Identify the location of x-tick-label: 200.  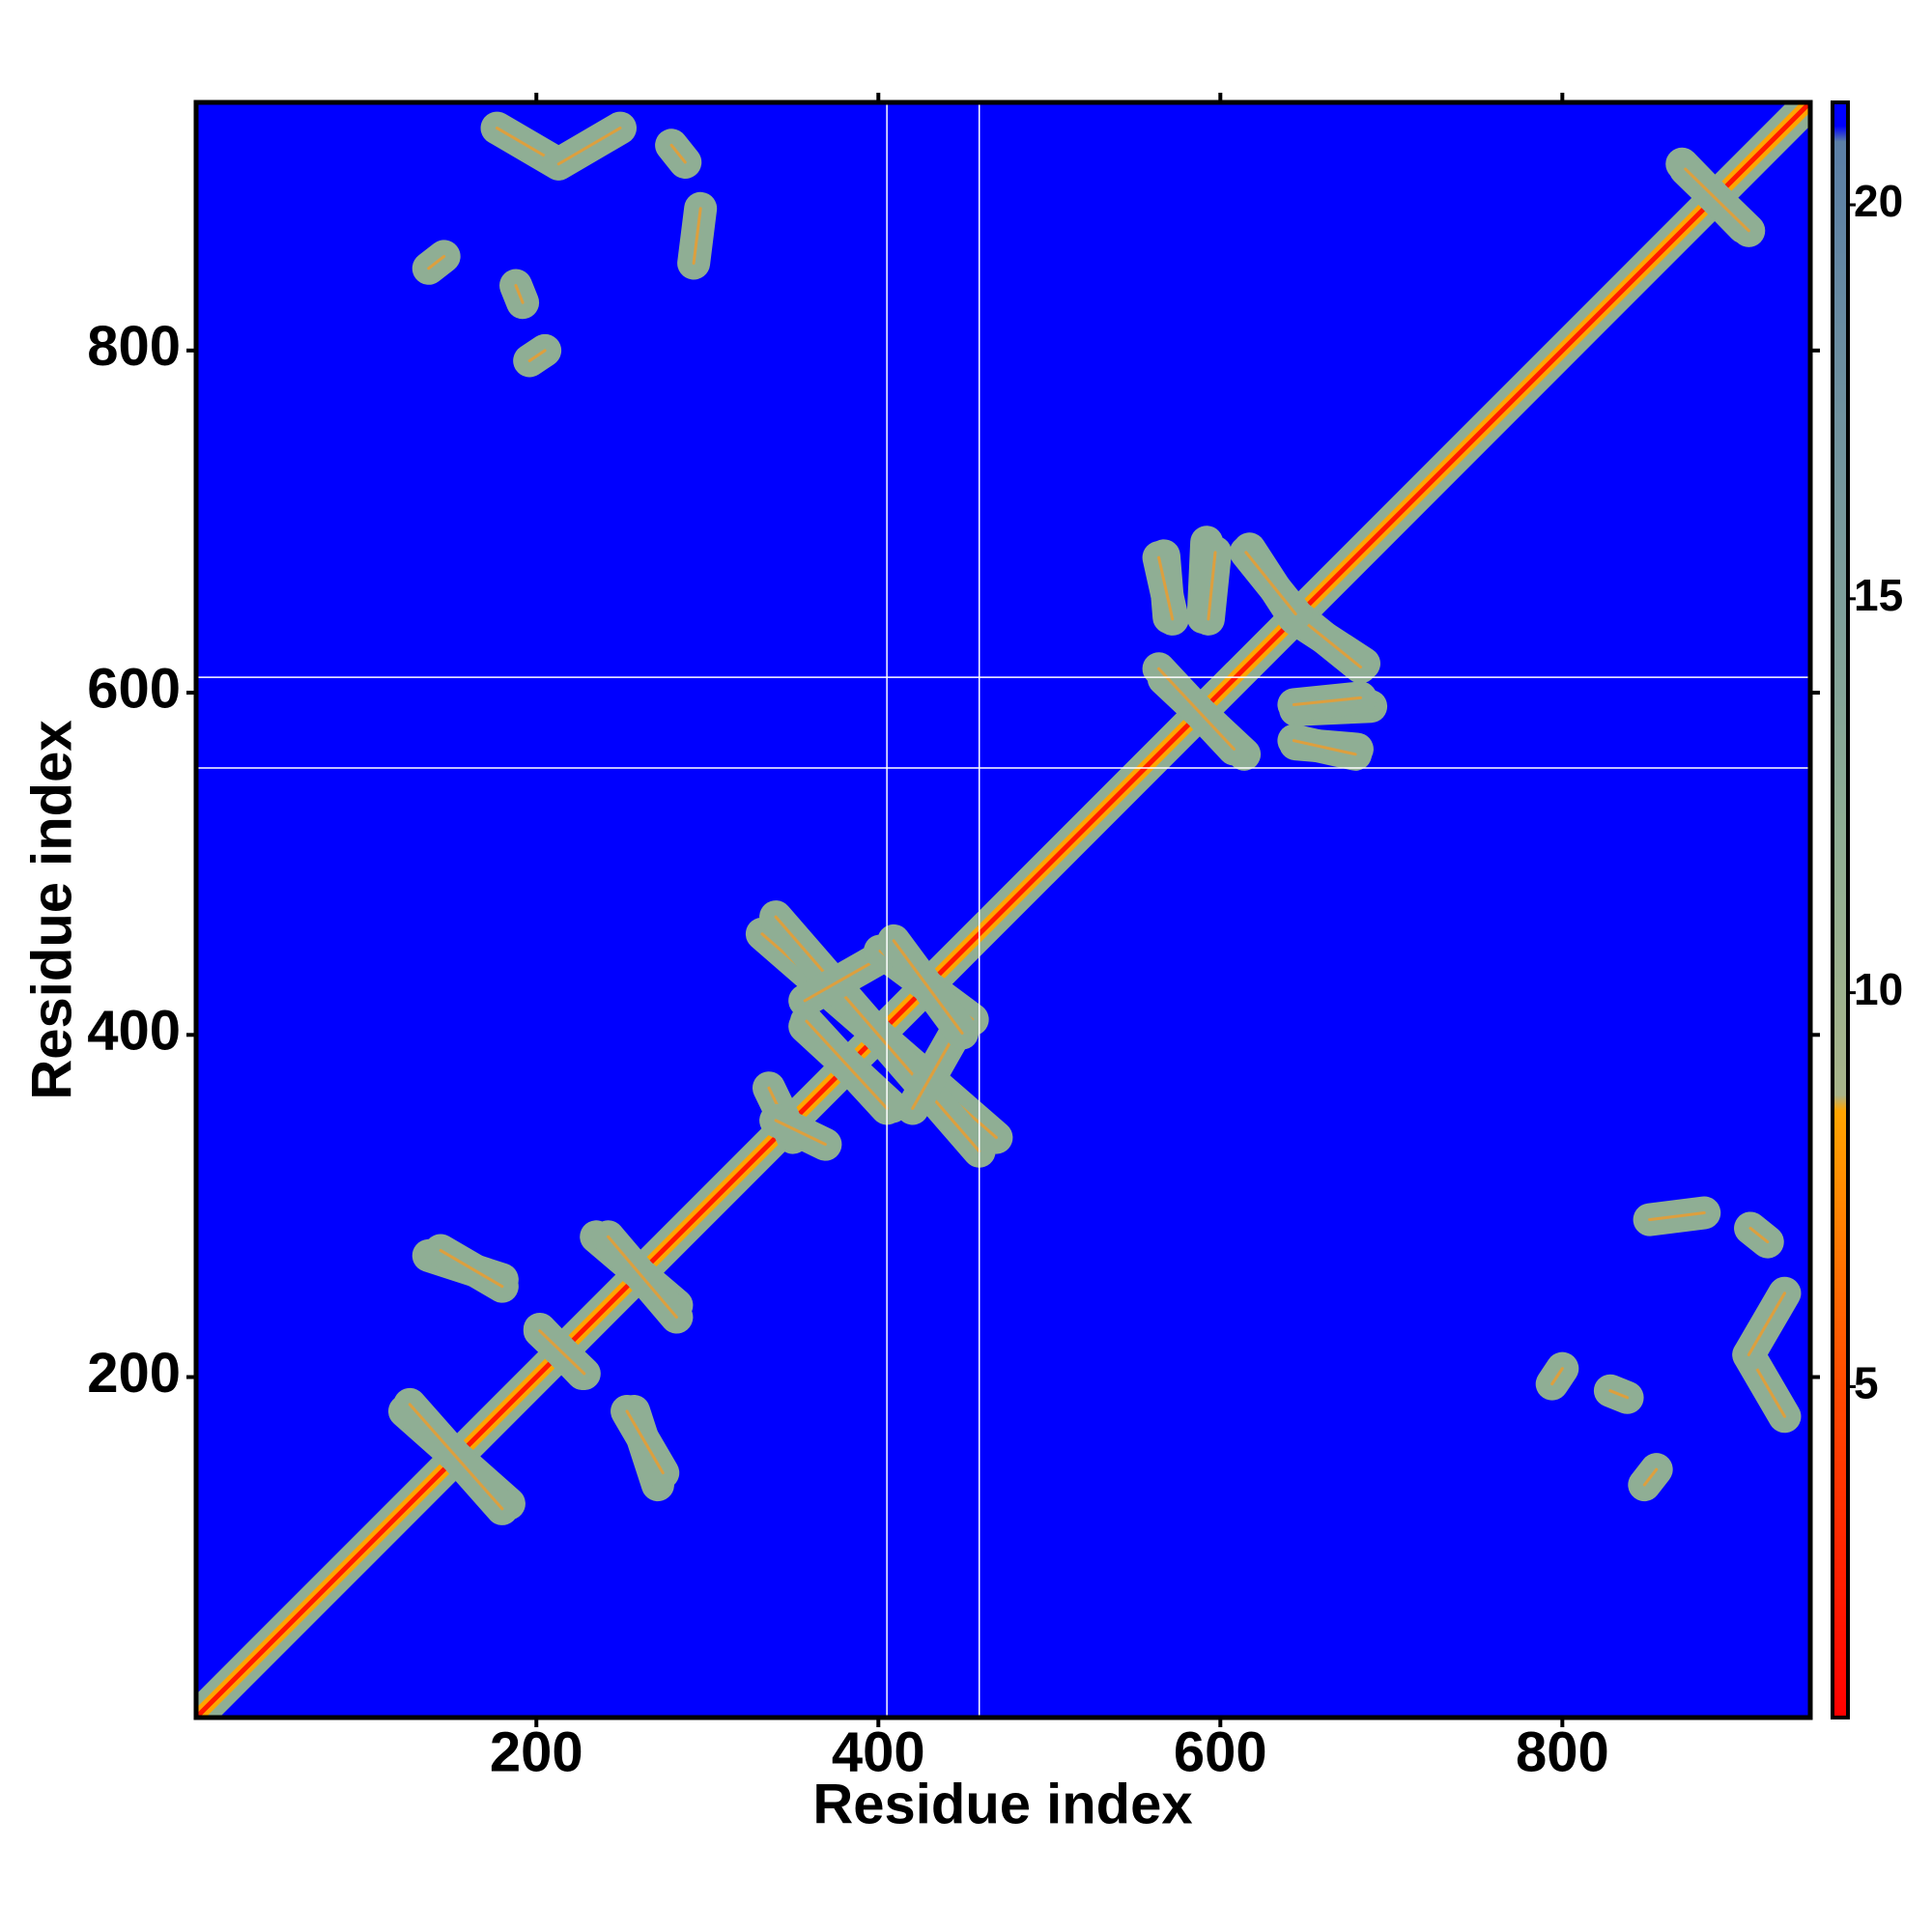
(536, 1751).